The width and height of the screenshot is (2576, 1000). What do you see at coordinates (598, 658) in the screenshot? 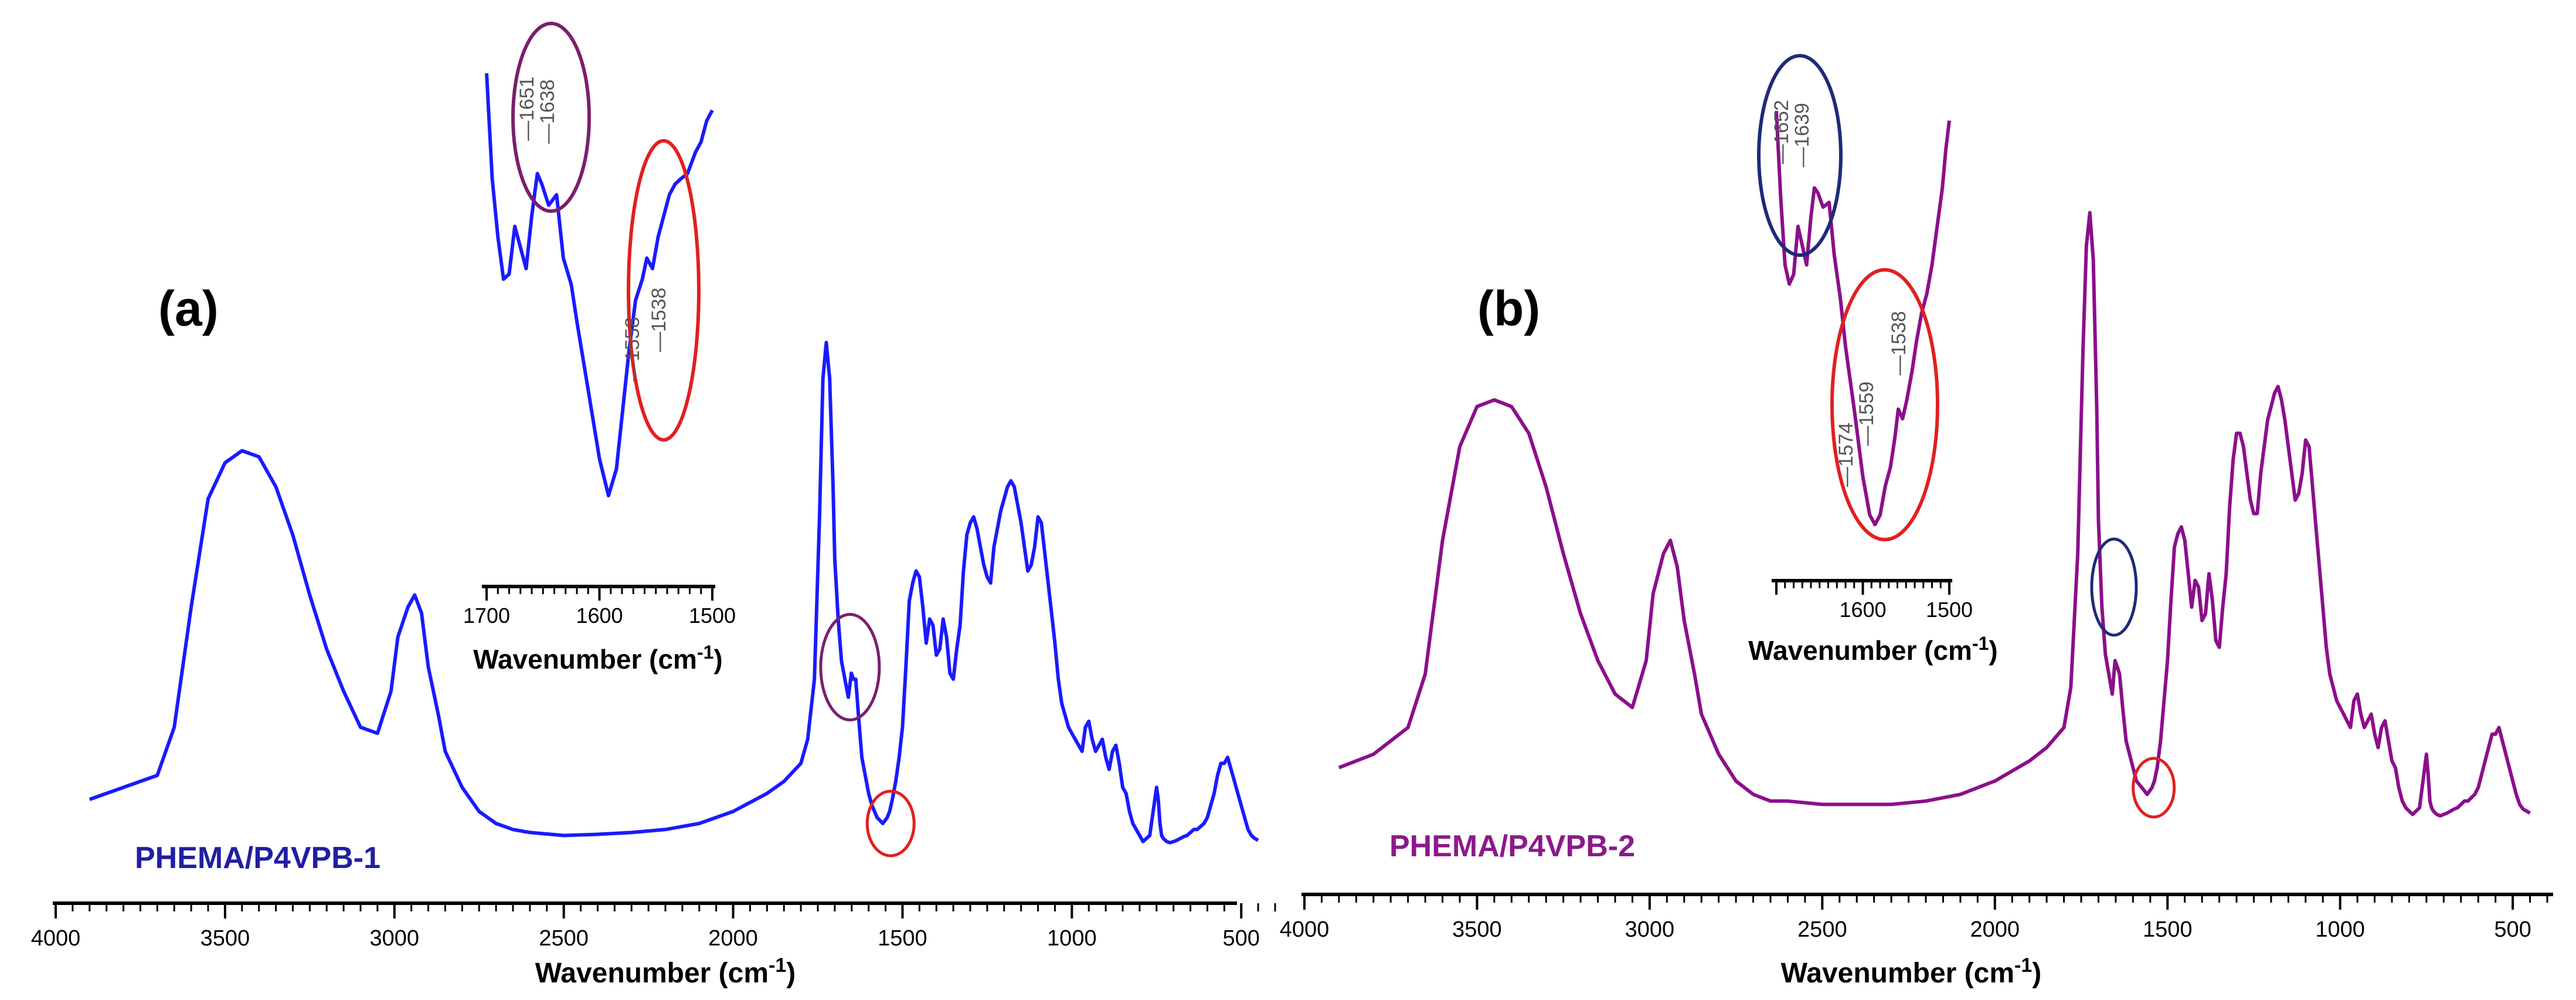
I see `inset-x-axis-title-a: Wavenumber (cm-1)` at bounding box center [598, 658].